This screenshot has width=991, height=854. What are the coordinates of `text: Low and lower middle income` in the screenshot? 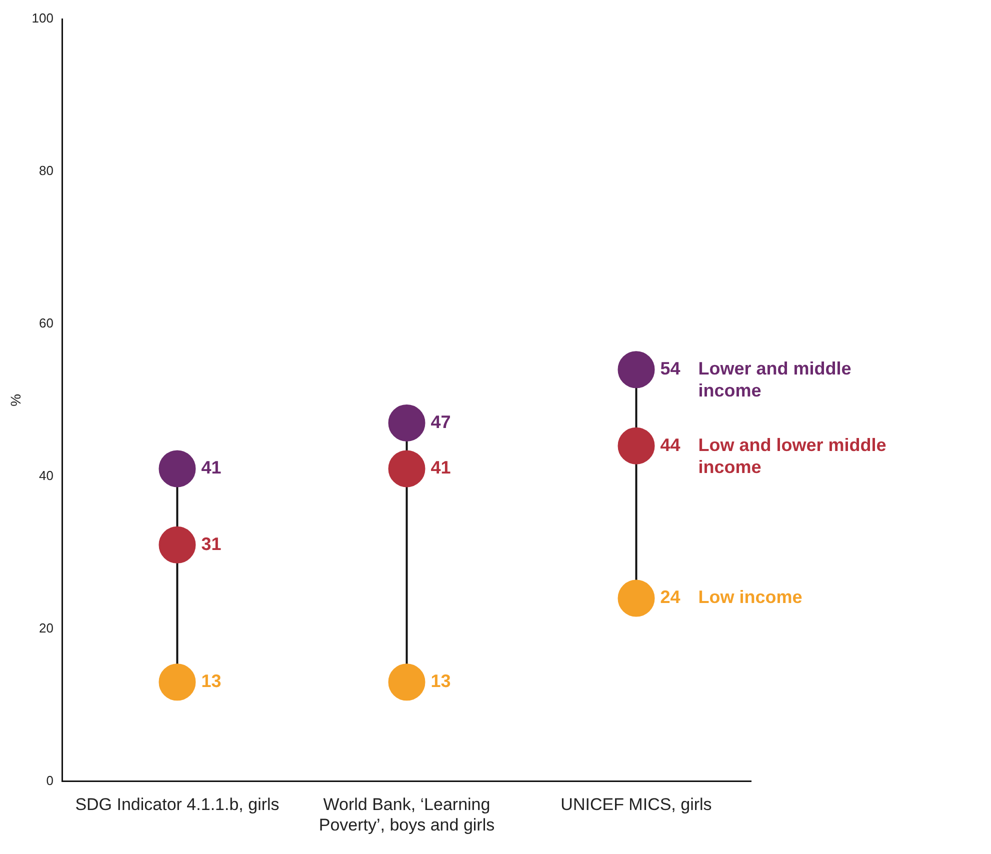 It's located at (792, 455).